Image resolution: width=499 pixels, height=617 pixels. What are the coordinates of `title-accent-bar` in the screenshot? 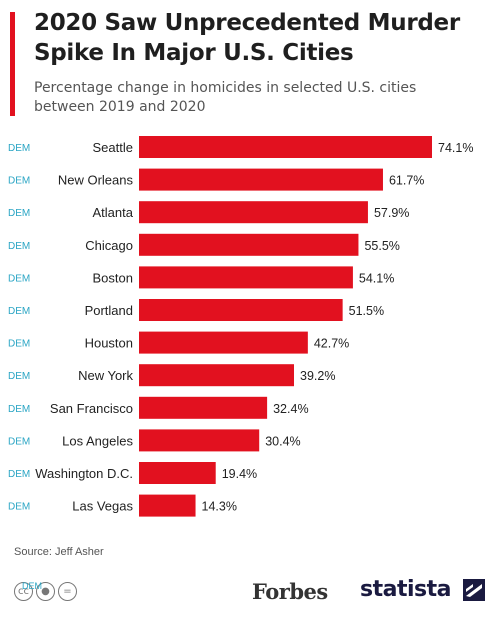 It's located at (12, 64).